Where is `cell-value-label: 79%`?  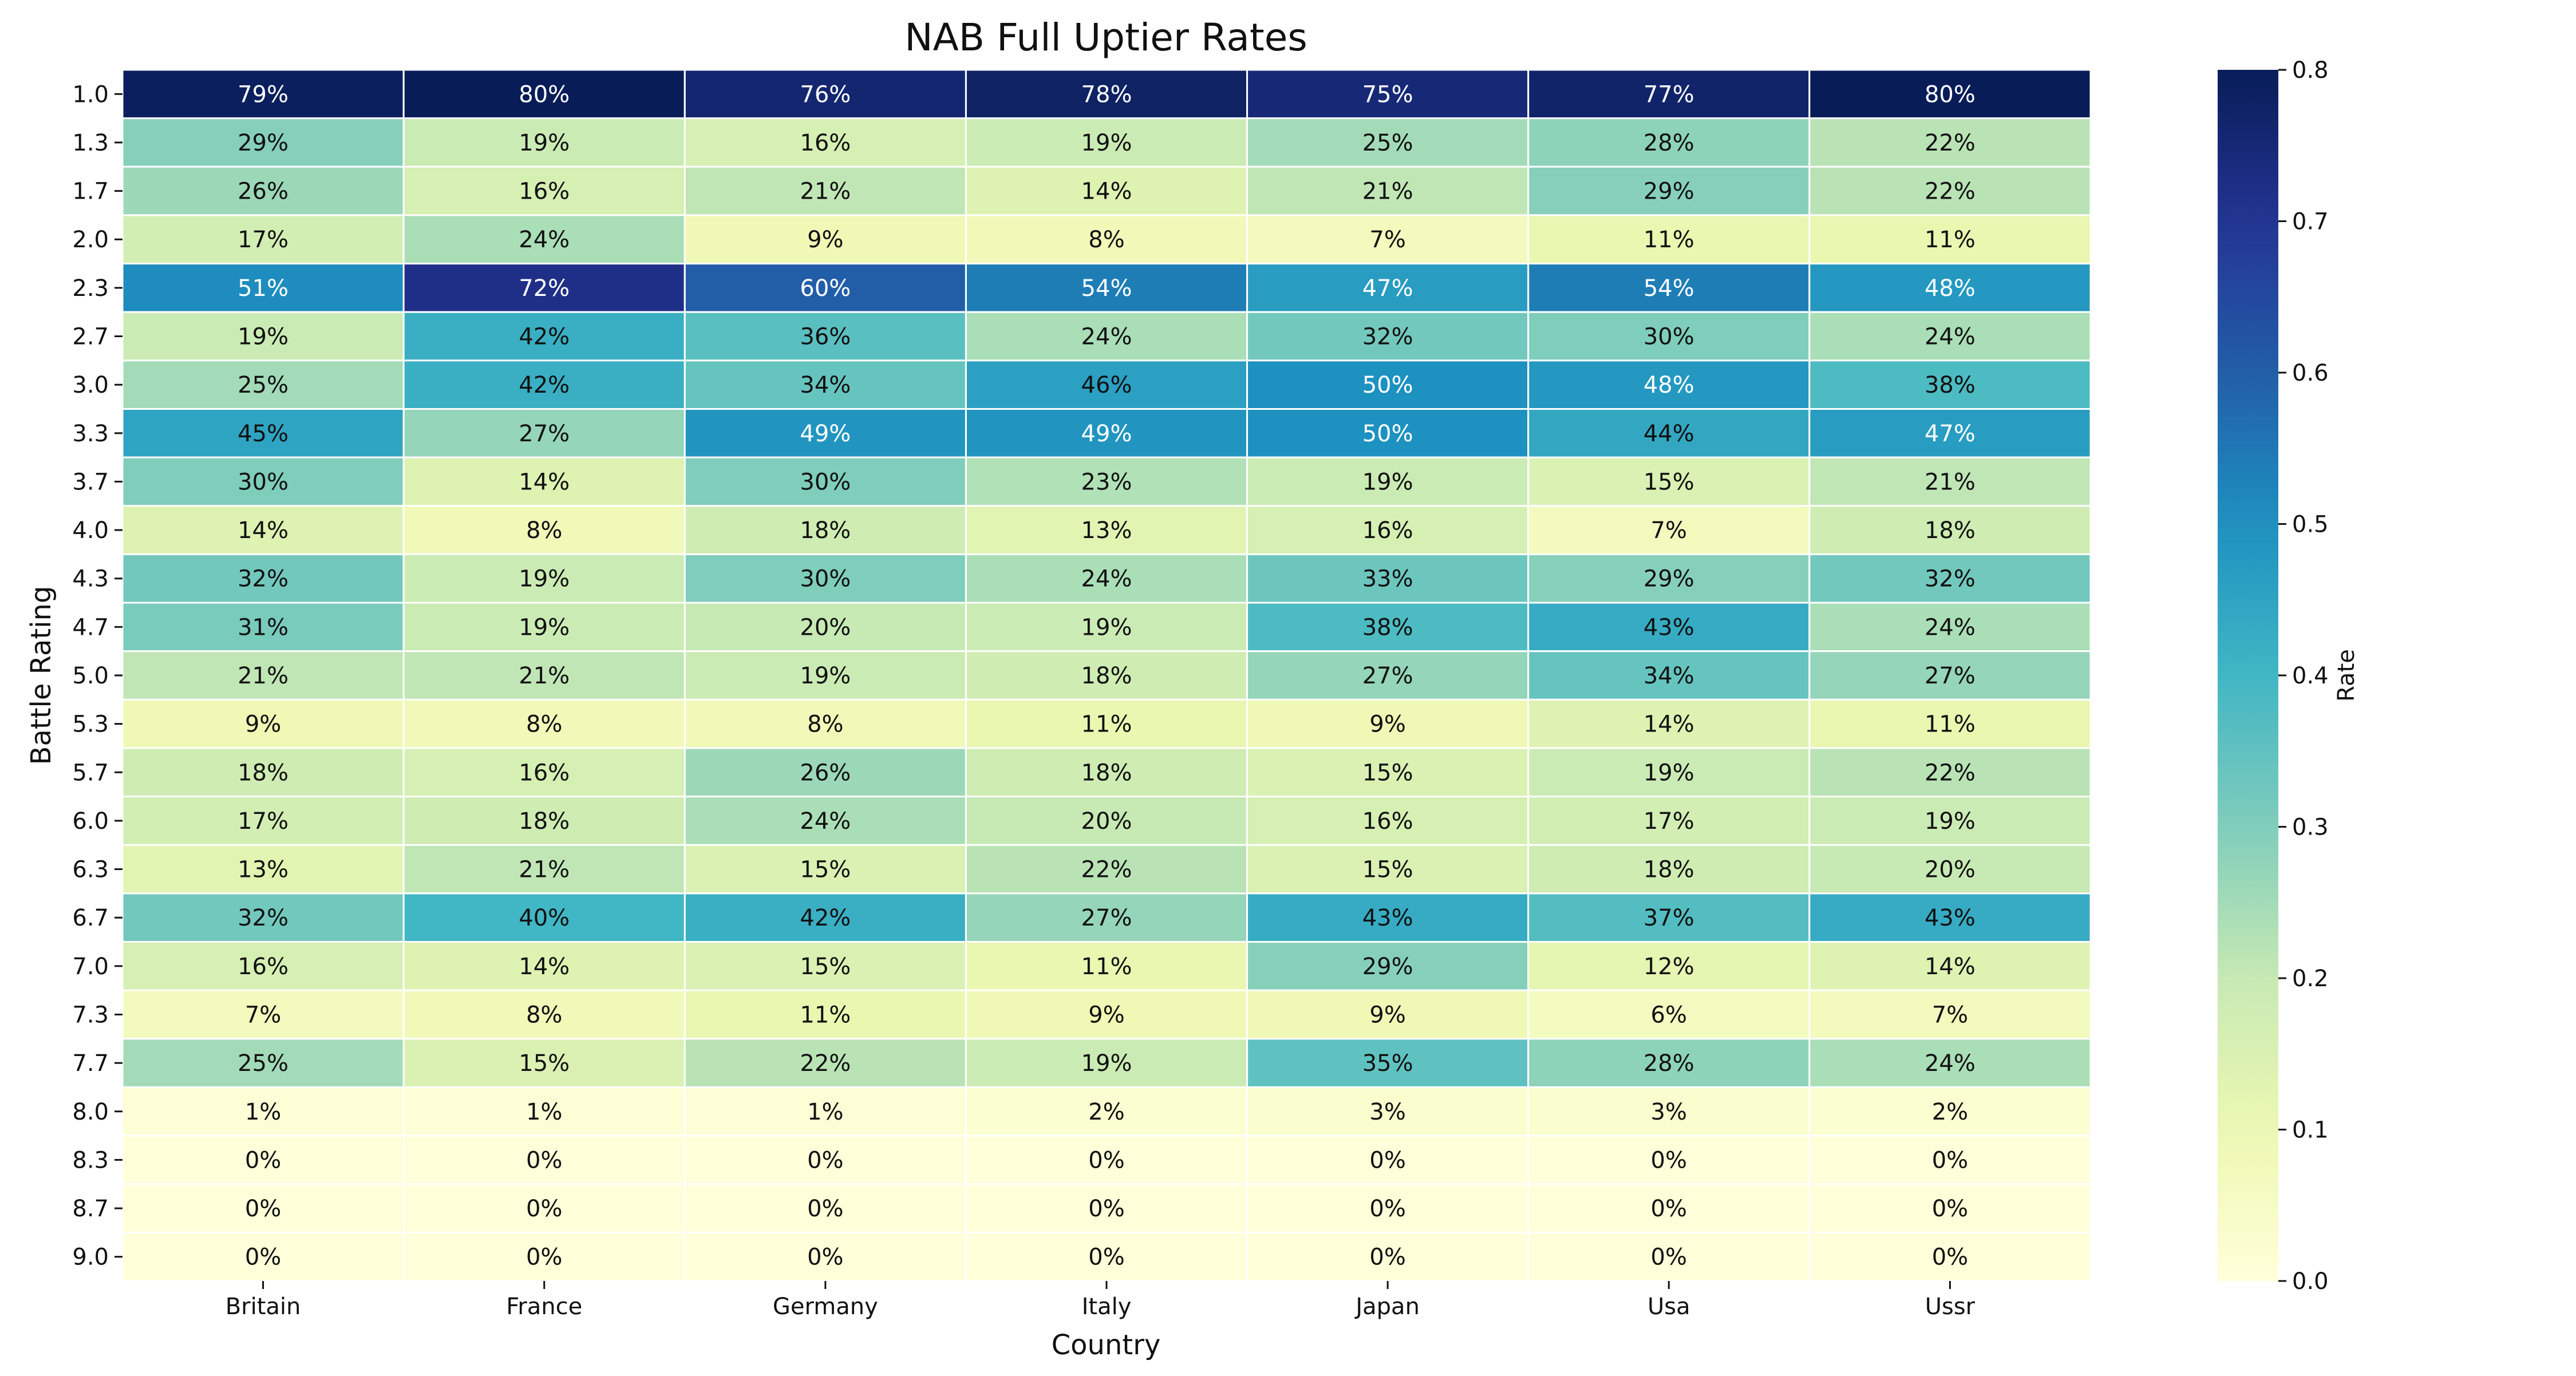
cell-value-label: 79% is located at coordinates (263, 94).